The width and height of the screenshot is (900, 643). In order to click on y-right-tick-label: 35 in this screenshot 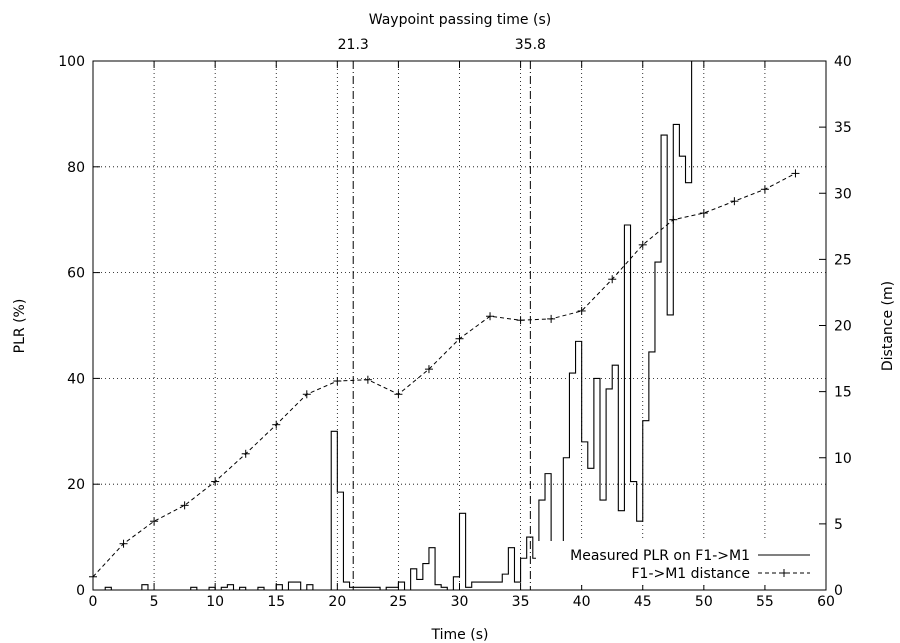, I will do `click(843, 128)`.